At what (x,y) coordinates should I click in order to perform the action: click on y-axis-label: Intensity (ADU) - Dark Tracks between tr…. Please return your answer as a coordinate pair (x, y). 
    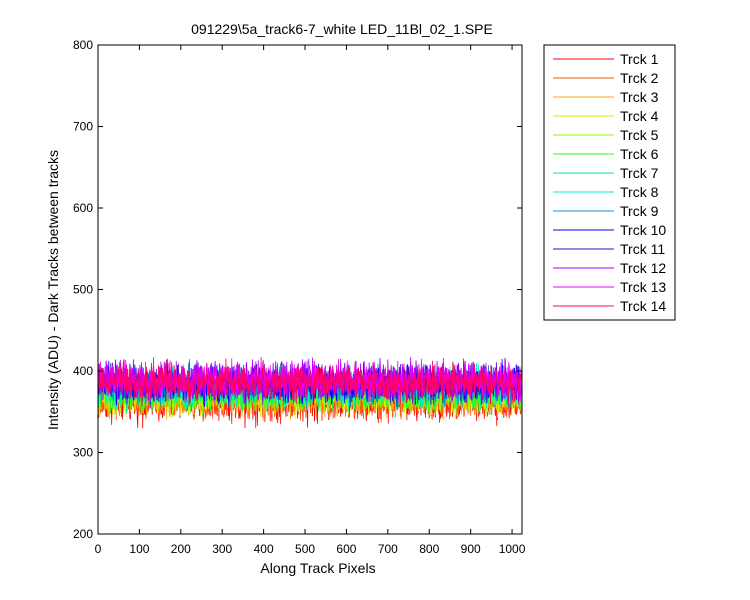
    Looking at the image, I should click on (53, 290).